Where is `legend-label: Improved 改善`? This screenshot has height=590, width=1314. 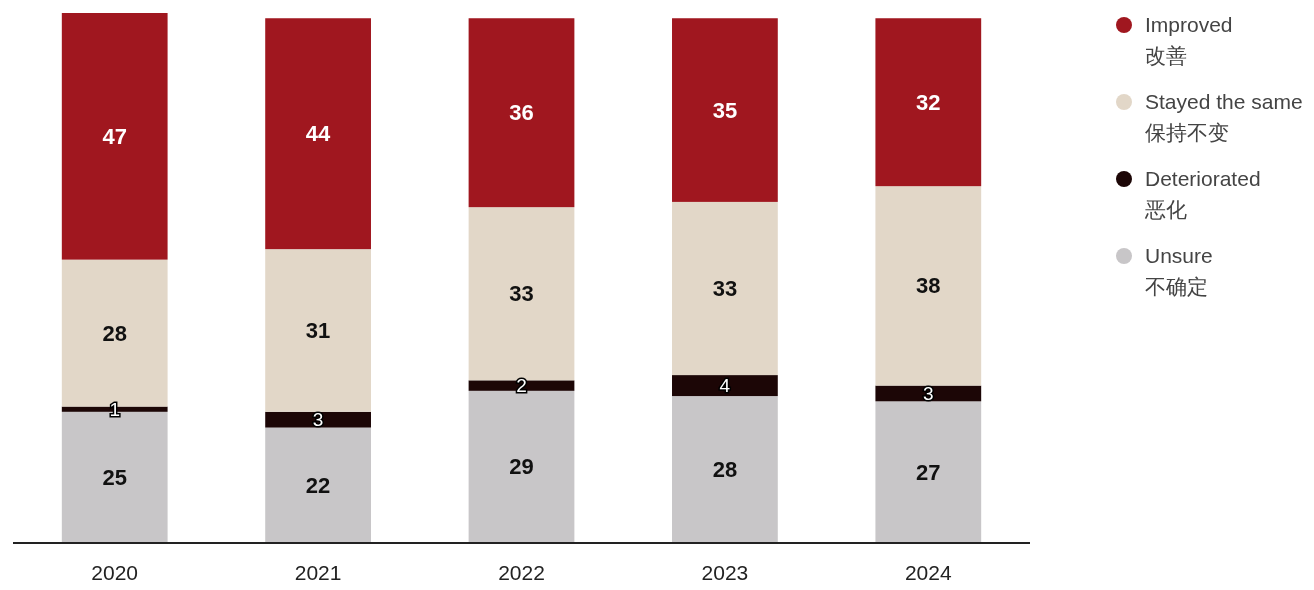 legend-label: Improved 改善 is located at coordinates (1189, 40).